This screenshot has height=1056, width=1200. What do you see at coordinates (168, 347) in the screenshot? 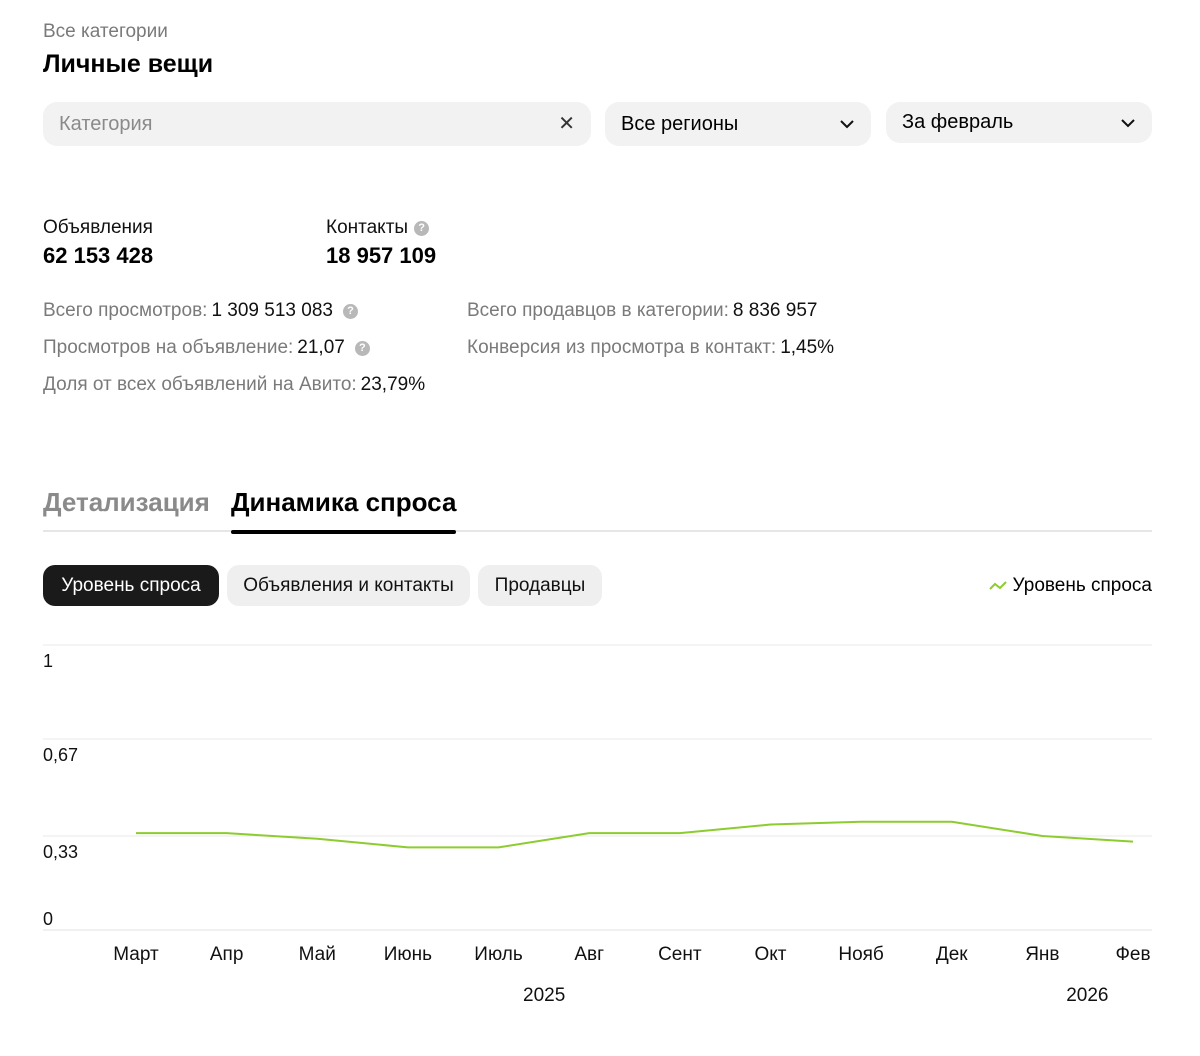
I see `stat-views-per-ad-label: Просмотров на объявление:` at bounding box center [168, 347].